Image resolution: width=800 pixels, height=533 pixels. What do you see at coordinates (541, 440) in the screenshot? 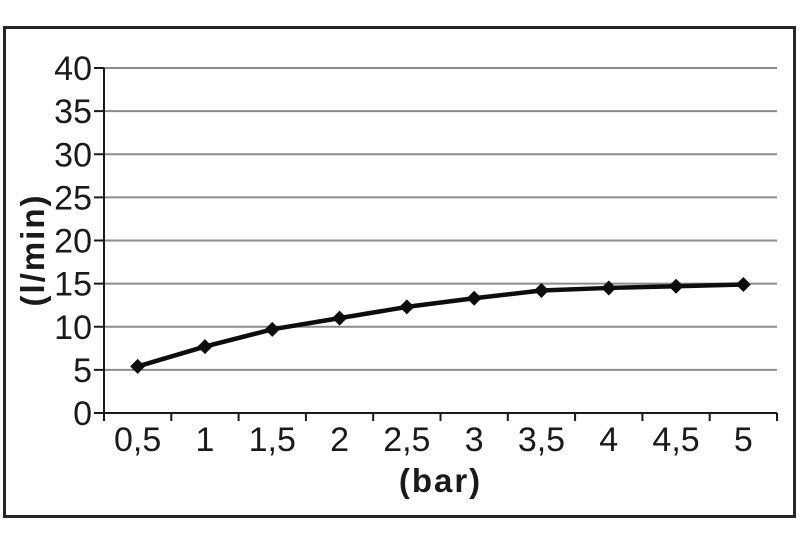
I see `x-tick-label: 3,5` at bounding box center [541, 440].